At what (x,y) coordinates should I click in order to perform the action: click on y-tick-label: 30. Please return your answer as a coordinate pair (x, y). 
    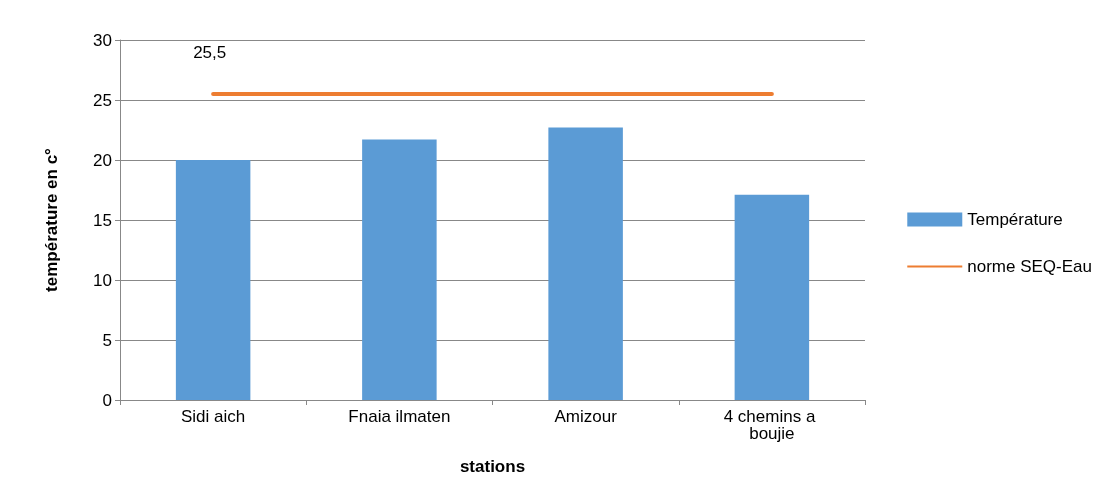
    Looking at the image, I should click on (102, 40).